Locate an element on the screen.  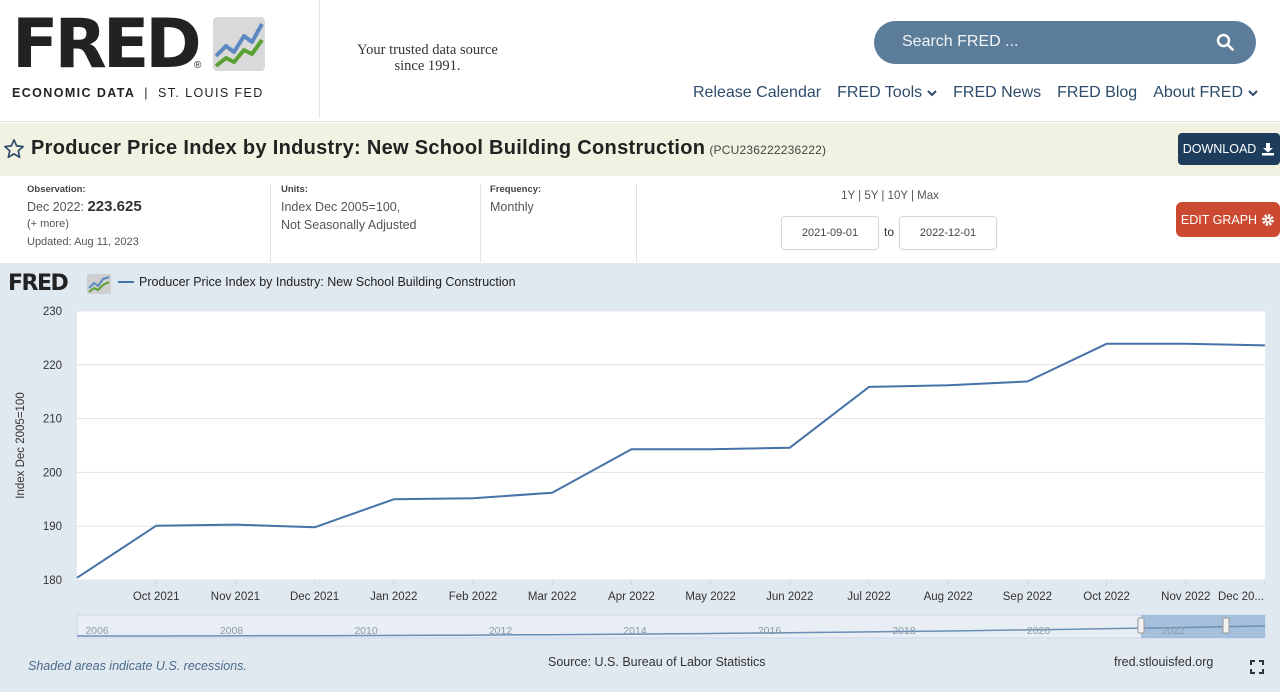
y-tick-label: 200 is located at coordinates (52, 473).